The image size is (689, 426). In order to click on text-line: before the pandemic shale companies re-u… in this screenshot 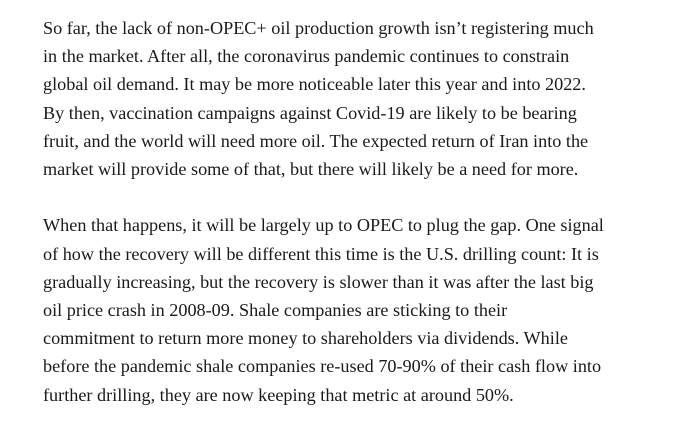, I will do `click(322, 366)`.